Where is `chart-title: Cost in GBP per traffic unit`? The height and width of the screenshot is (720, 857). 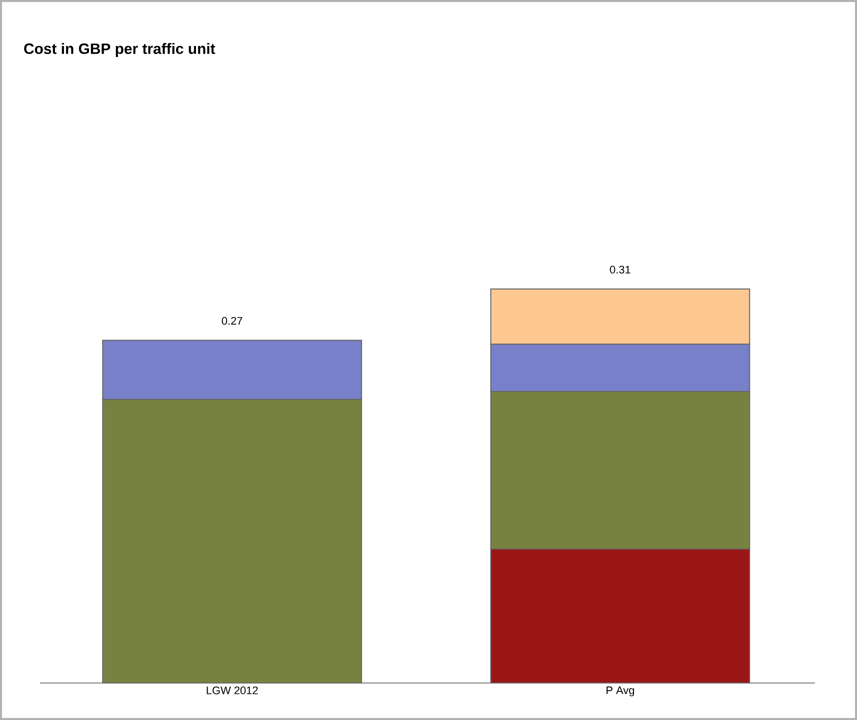
chart-title: Cost in GBP per traffic unit is located at coordinates (120, 50).